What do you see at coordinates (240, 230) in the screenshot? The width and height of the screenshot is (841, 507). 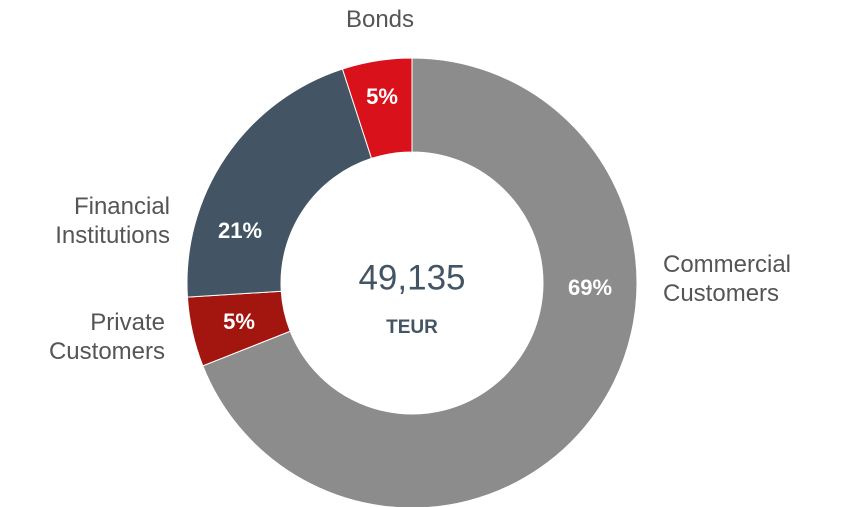 I see `percent-label: 21%` at bounding box center [240, 230].